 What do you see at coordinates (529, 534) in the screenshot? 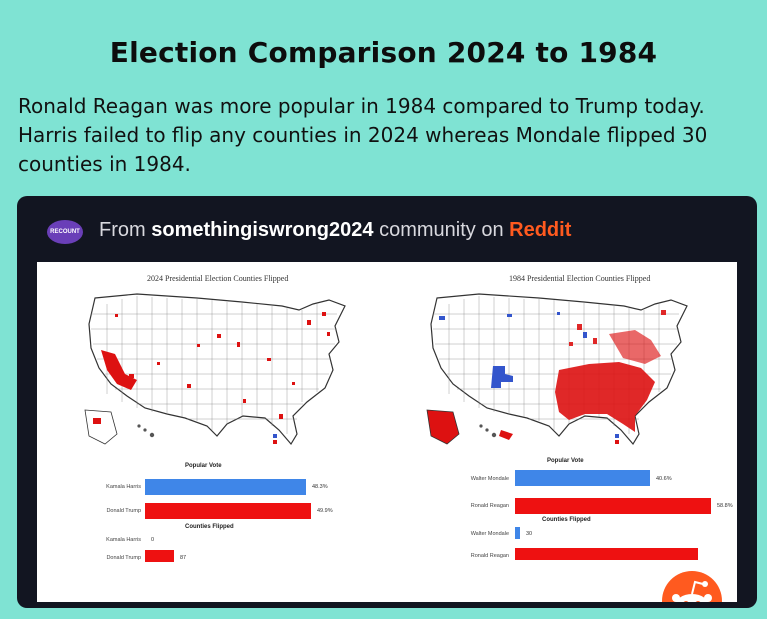
I see `chart3-value-0: 30` at bounding box center [529, 534].